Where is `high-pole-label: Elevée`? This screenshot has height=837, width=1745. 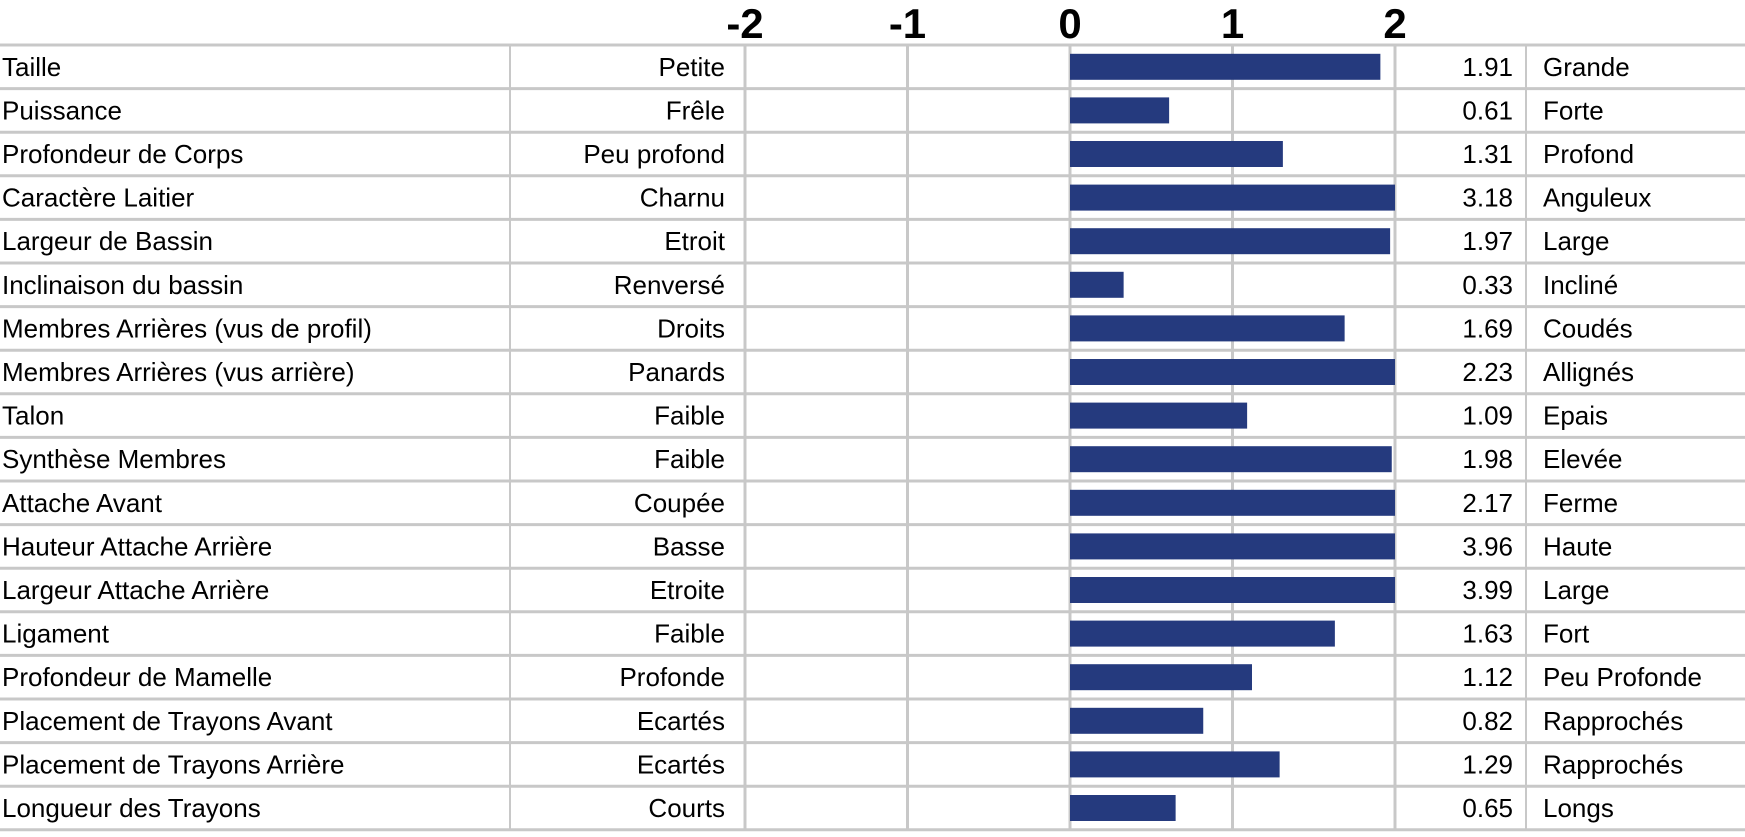
high-pole-label: Elevée is located at coordinates (1583, 459).